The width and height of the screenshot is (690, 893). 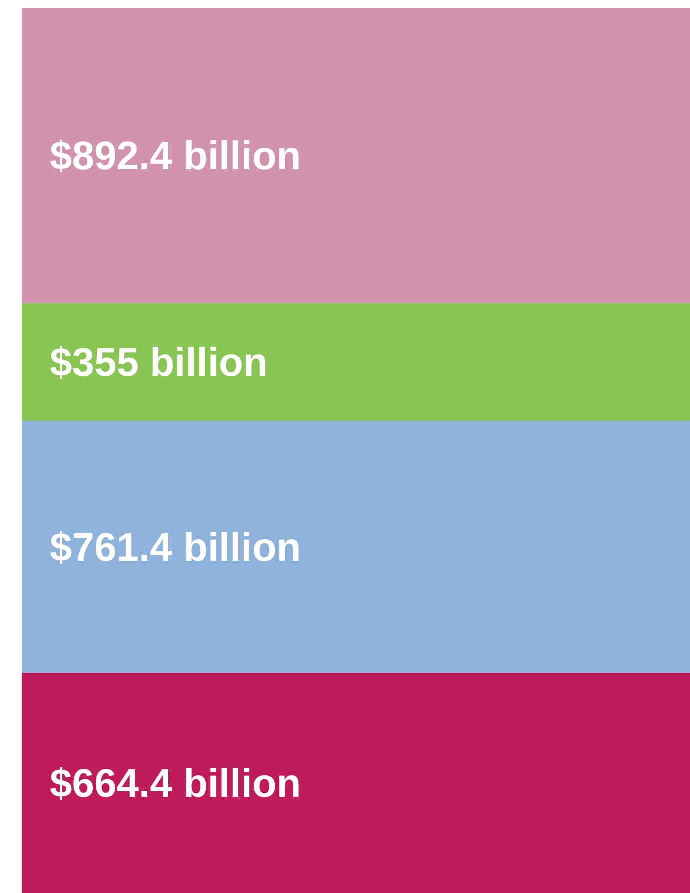 I want to click on data-label: $892.4 billion, so click(x=176, y=156).